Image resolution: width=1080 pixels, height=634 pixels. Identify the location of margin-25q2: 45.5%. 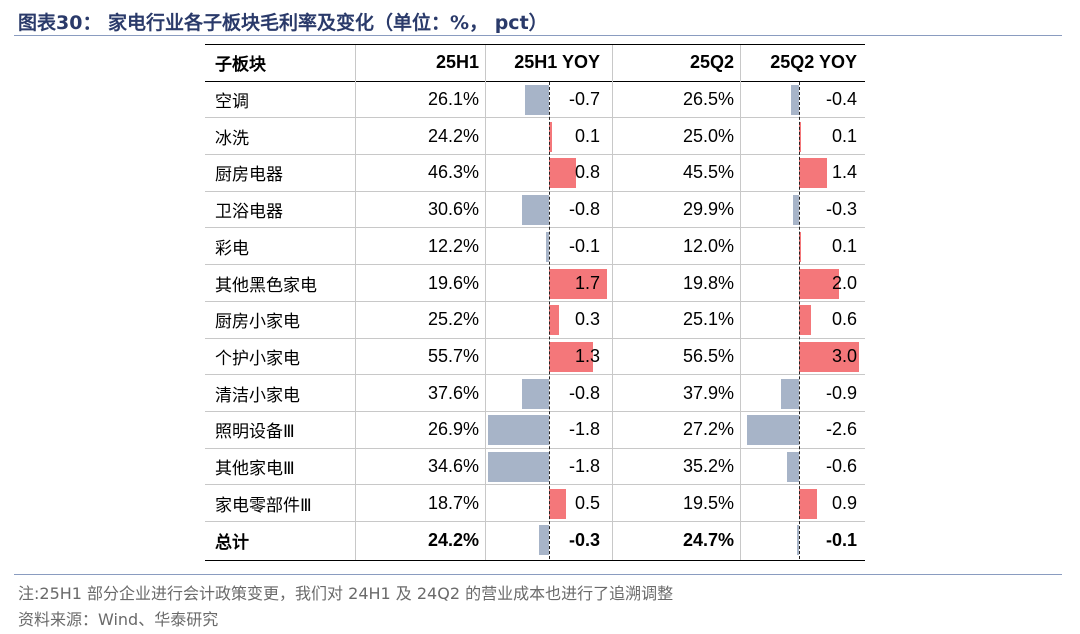
(676, 173).